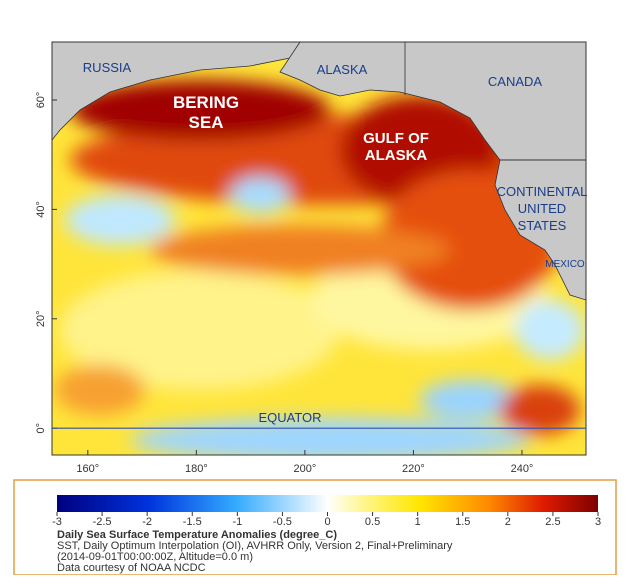 Image resolution: width=634 pixels, height=580 pixels. I want to click on colorbar-tick-label: -3, so click(57, 522).